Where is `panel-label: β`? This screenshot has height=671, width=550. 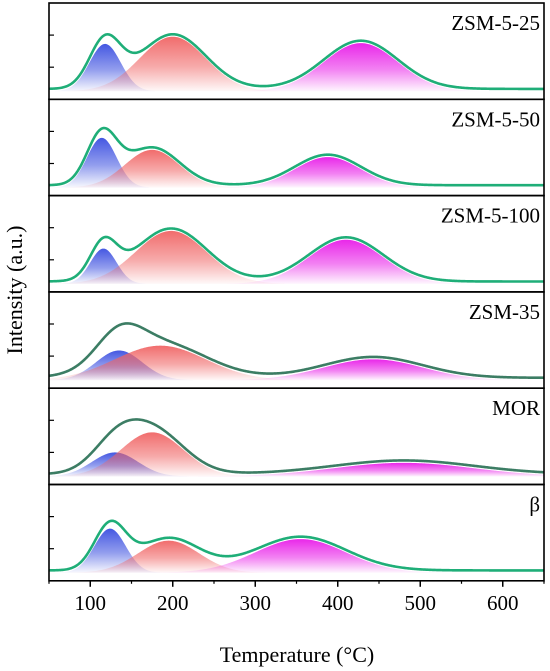
panel-label: β is located at coordinates (534, 505).